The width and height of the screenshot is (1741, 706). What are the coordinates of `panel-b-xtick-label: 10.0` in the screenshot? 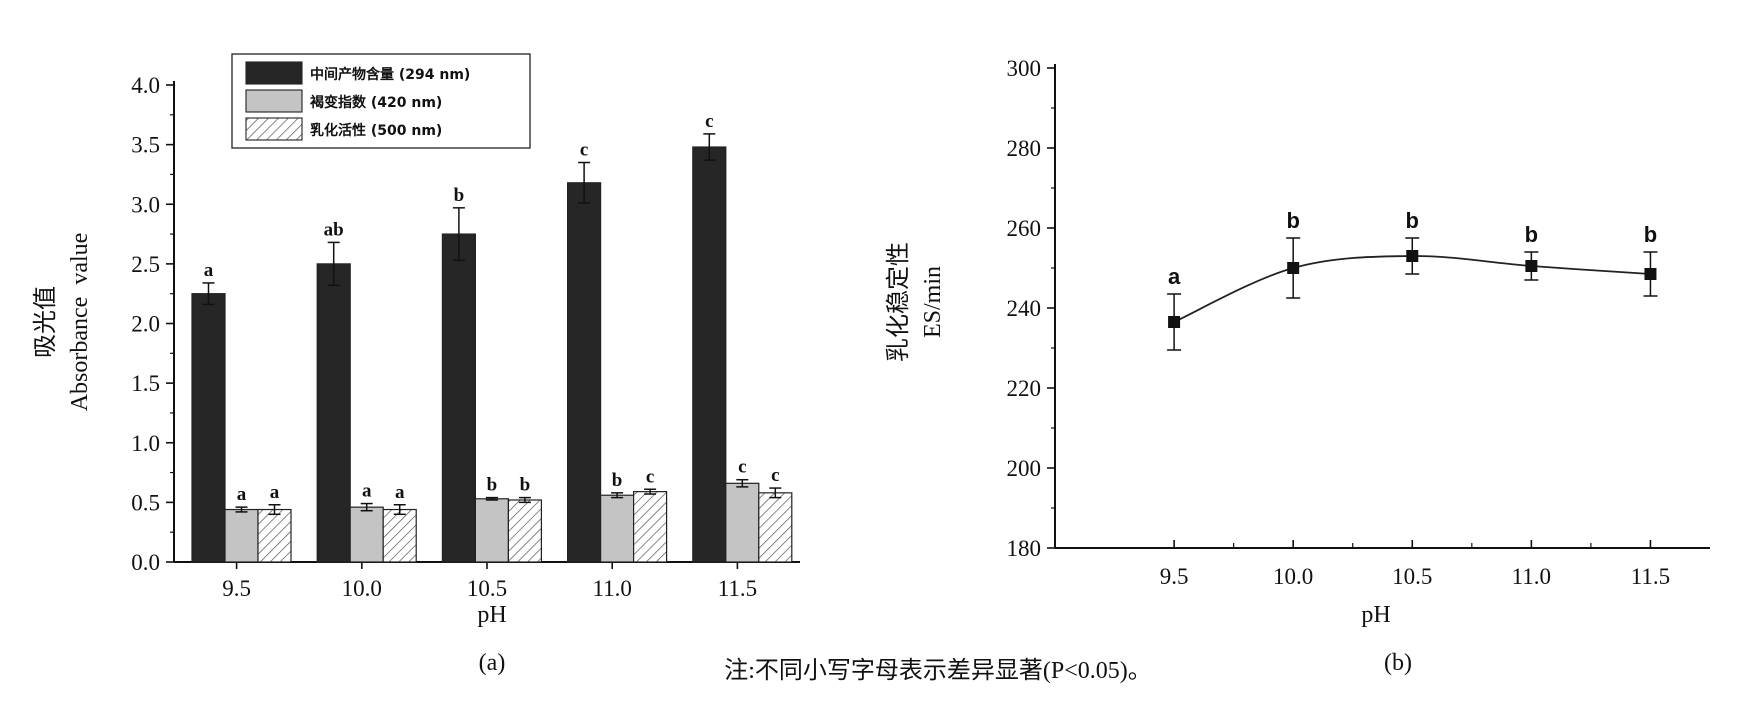 It's located at (1293, 576).